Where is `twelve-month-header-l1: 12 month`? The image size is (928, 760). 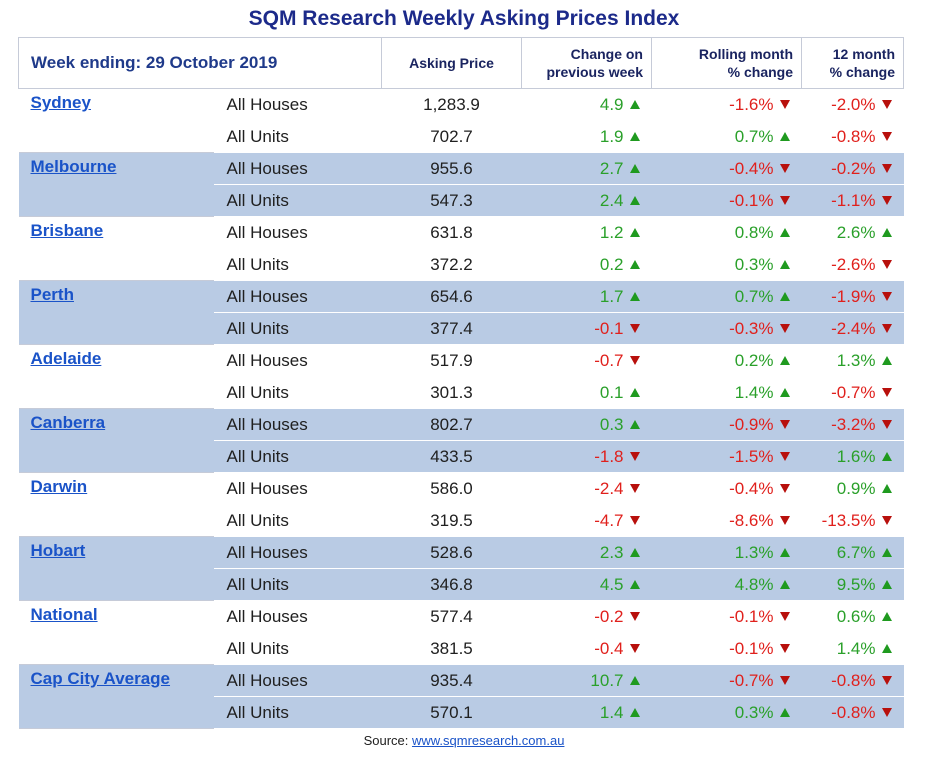
twelve-month-header-l1: 12 month is located at coordinates (863, 54).